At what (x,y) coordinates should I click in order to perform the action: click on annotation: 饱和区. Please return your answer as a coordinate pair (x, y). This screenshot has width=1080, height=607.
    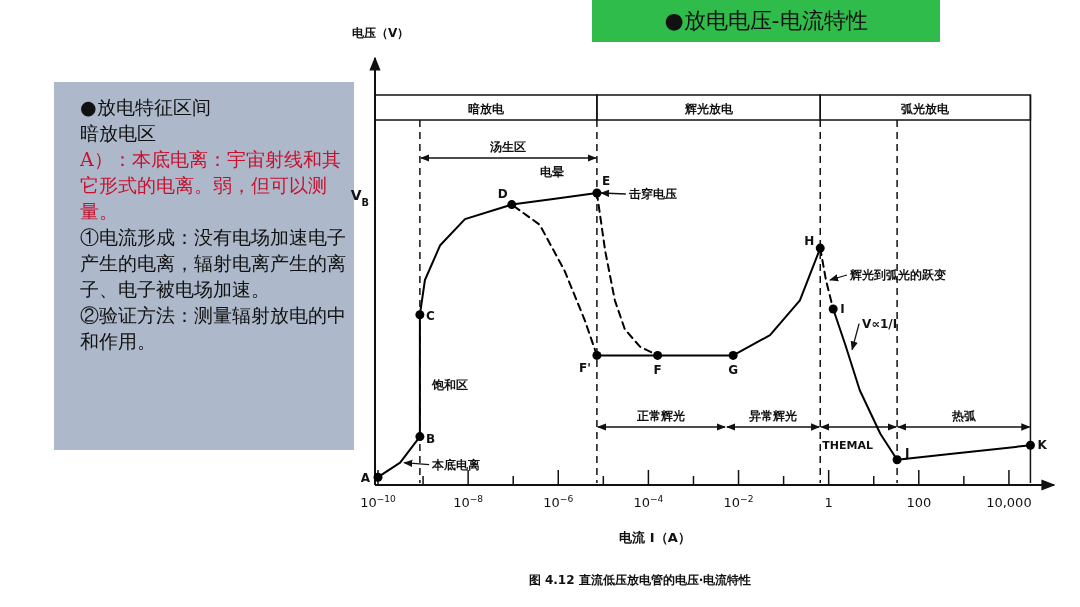
    Looking at the image, I should click on (449, 385).